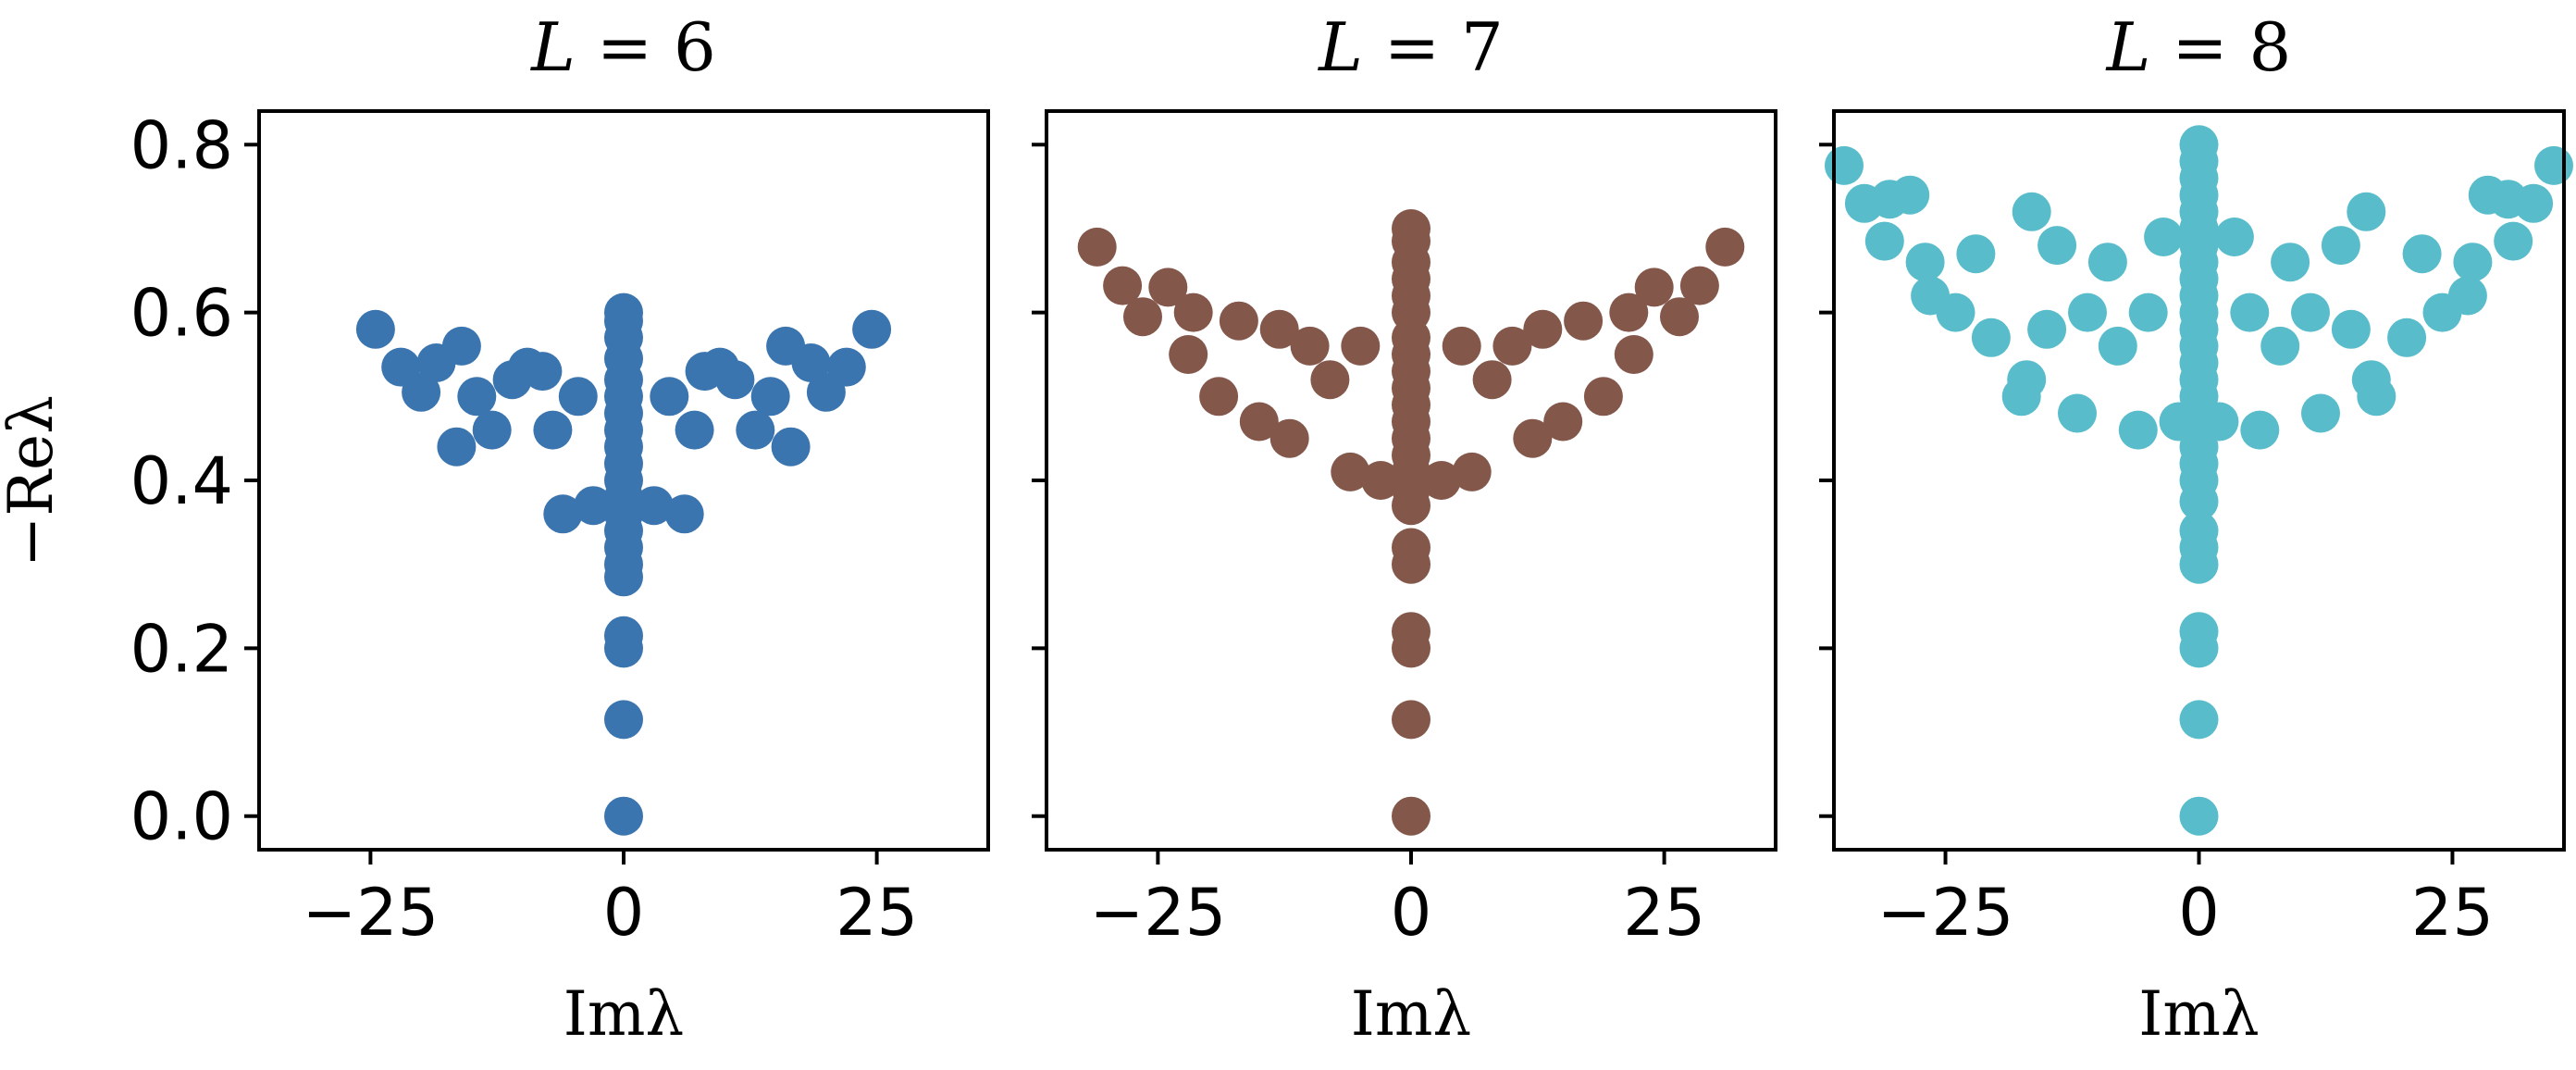 This screenshot has height=1070, width=2576. I want to click on y-axis-label: −Reλ, so click(33, 481).